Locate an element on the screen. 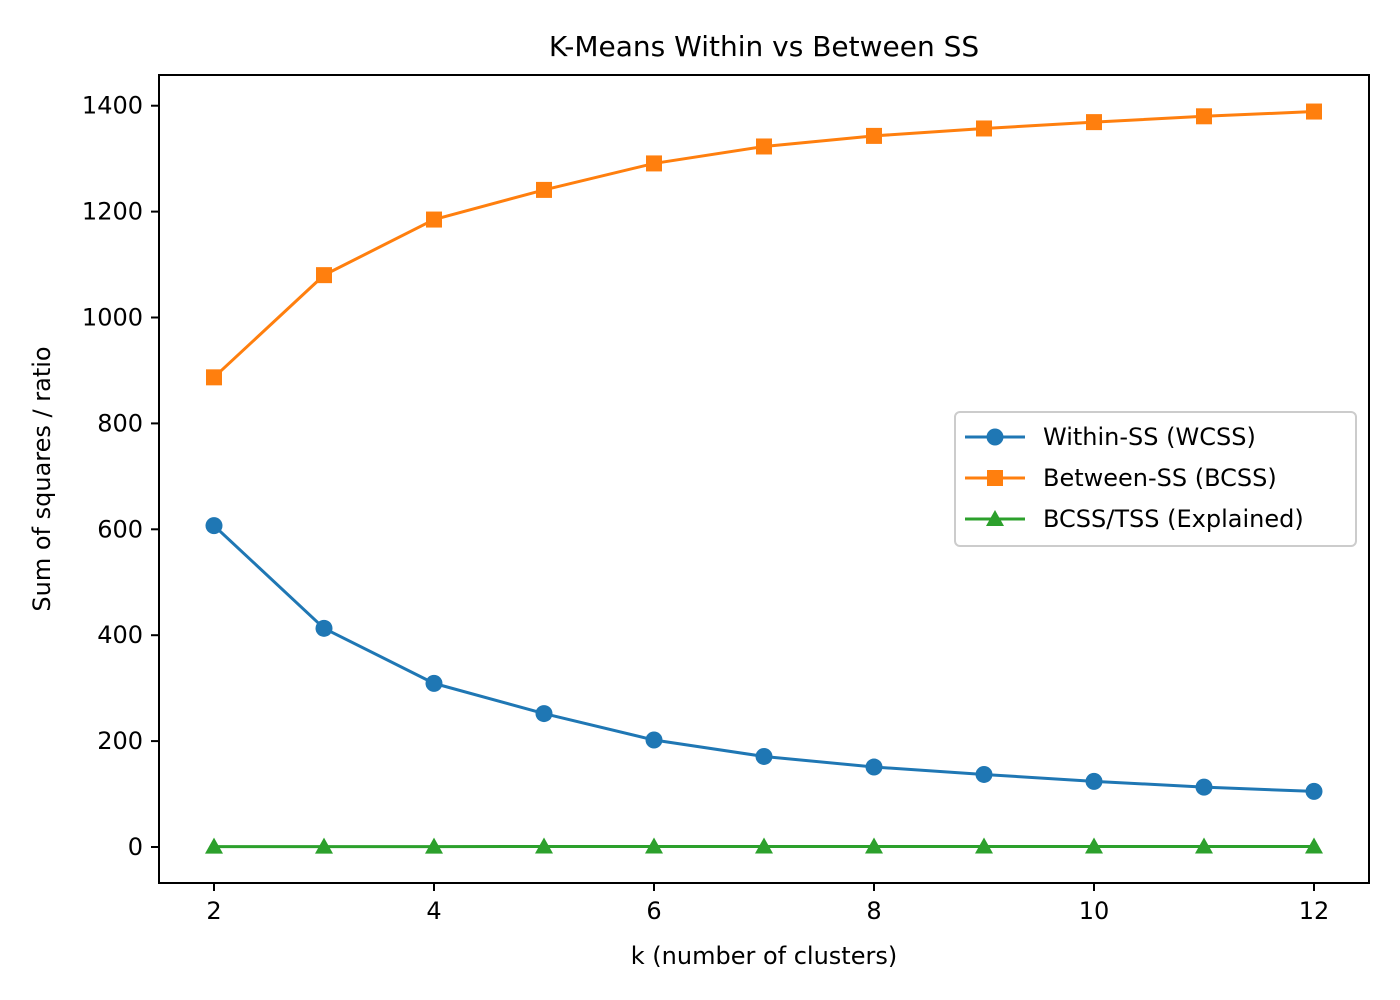 The width and height of the screenshot is (1400, 1000). x-tick-label: 2 is located at coordinates (213, 911).